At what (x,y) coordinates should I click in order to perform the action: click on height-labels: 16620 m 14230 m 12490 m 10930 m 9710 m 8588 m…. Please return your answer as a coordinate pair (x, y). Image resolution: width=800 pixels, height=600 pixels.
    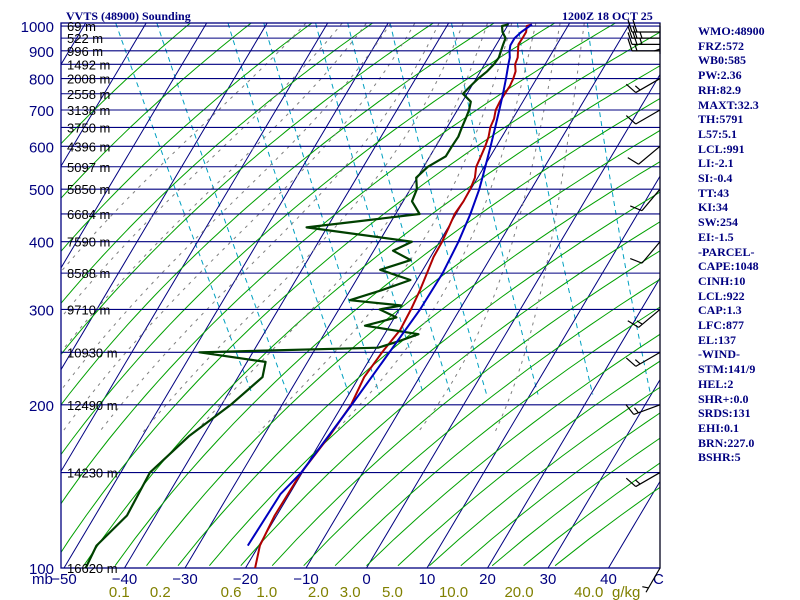
    Looking at the image, I should click on (92, 297).